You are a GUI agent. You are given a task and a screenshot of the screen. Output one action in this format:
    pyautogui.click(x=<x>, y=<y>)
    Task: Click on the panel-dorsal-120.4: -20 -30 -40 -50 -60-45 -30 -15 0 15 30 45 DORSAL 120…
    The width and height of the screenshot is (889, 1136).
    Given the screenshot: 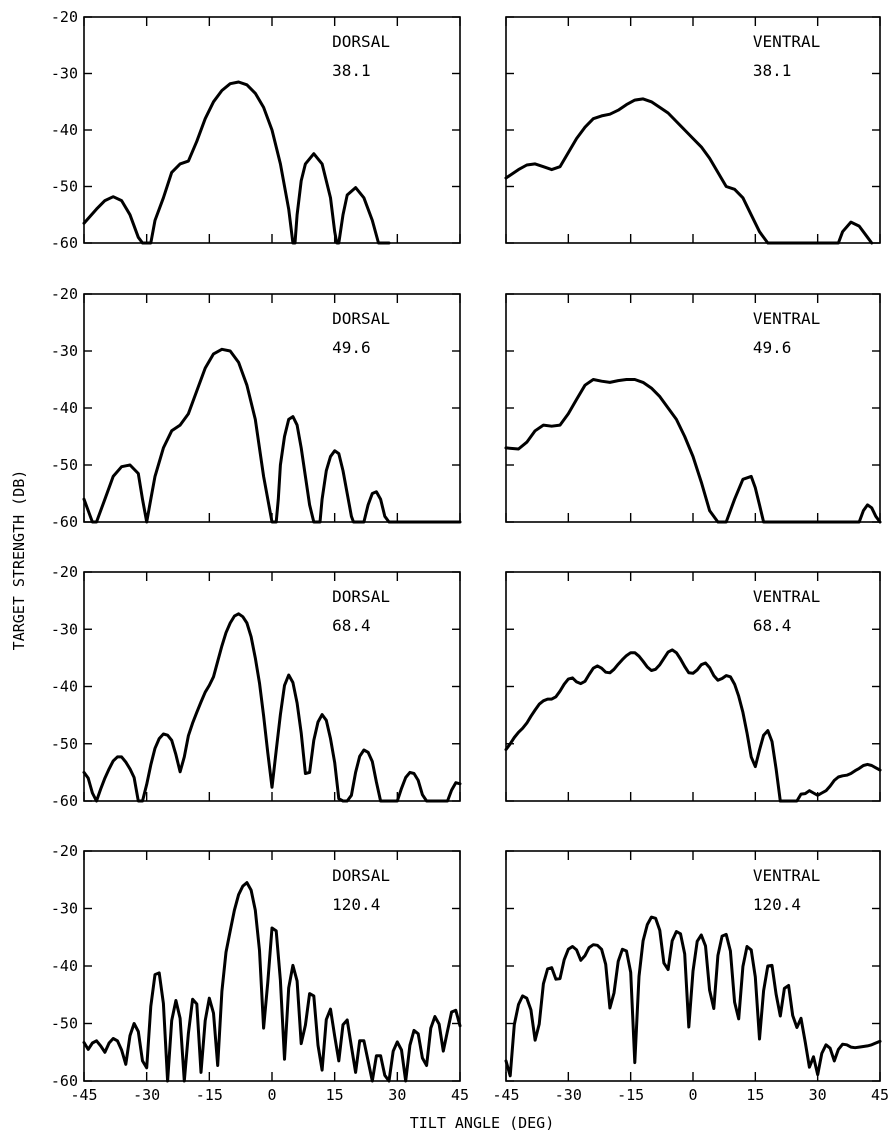 What is the action you would take?
    pyautogui.click(x=260, y=973)
    